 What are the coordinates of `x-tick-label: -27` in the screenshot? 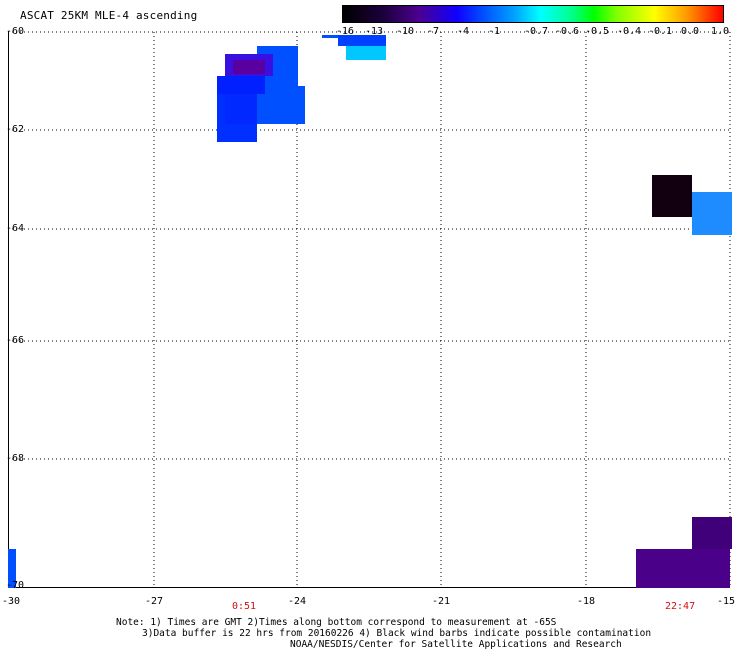 It's located at (154, 601).